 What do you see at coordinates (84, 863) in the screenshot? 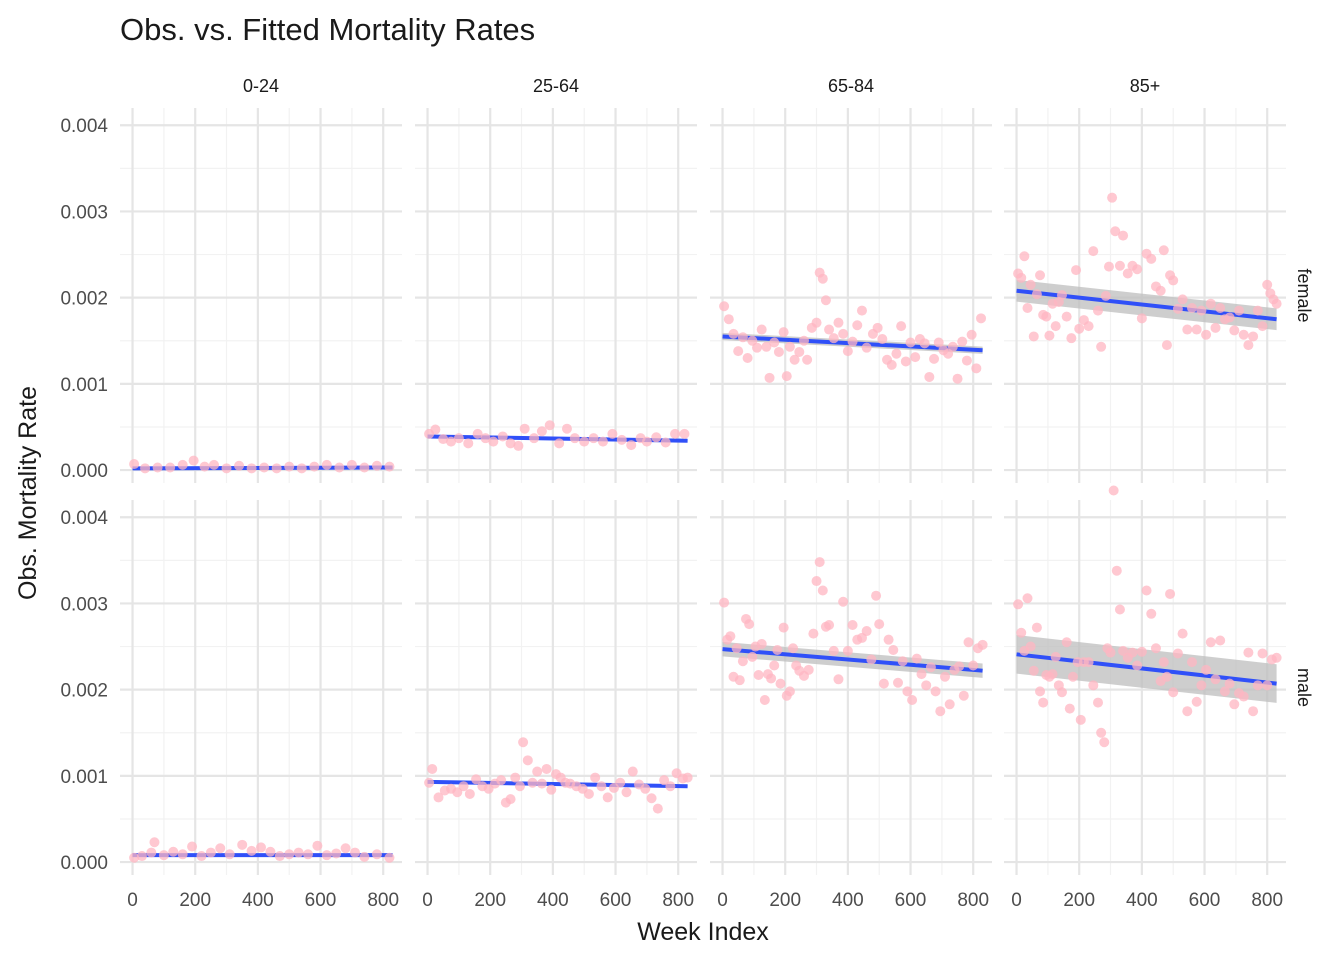
I see `y-tick-label: 0.000` at bounding box center [84, 863].